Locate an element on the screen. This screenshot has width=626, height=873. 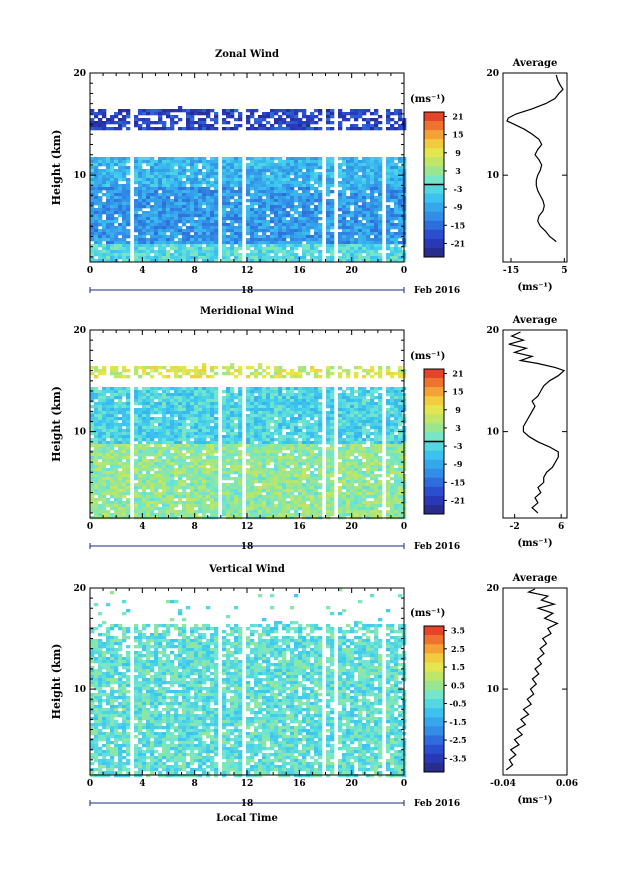
colorbar: (ms⁻¹) 3.5 2.5 1.5 0.5 -0.5 -1.5 -2.5 -3.5 is located at coordinates (438, 690).